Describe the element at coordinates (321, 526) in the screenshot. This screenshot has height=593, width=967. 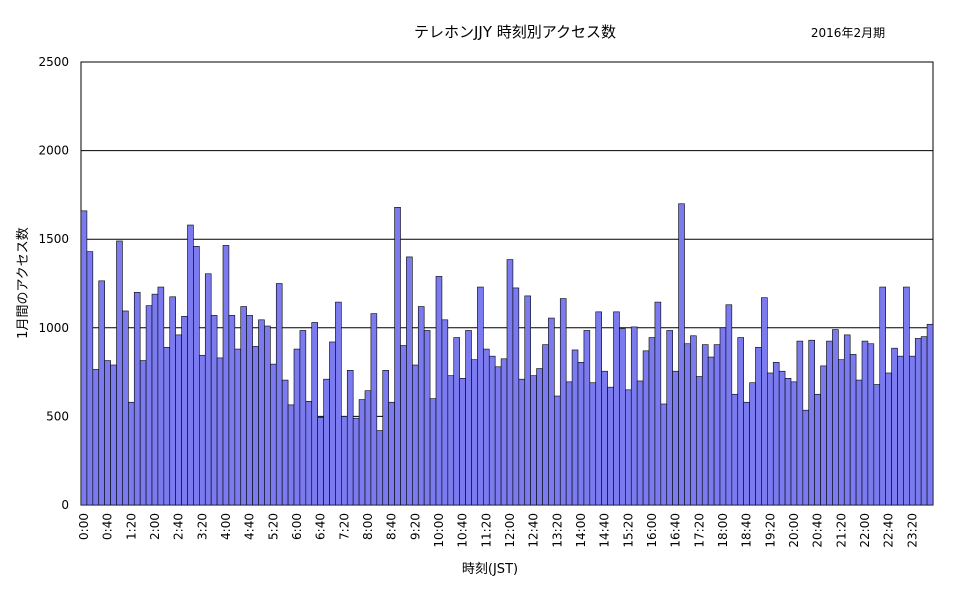
I see `x-tick-label: 6:40` at that location.